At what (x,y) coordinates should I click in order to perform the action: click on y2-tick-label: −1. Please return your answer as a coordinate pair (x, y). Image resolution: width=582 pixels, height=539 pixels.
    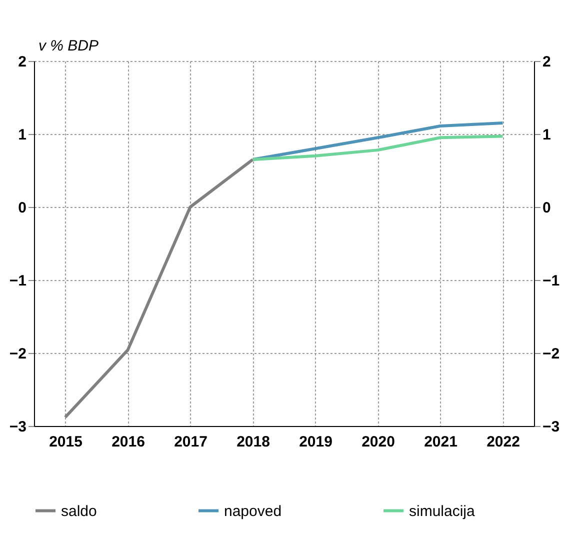
    Looking at the image, I should click on (551, 281).